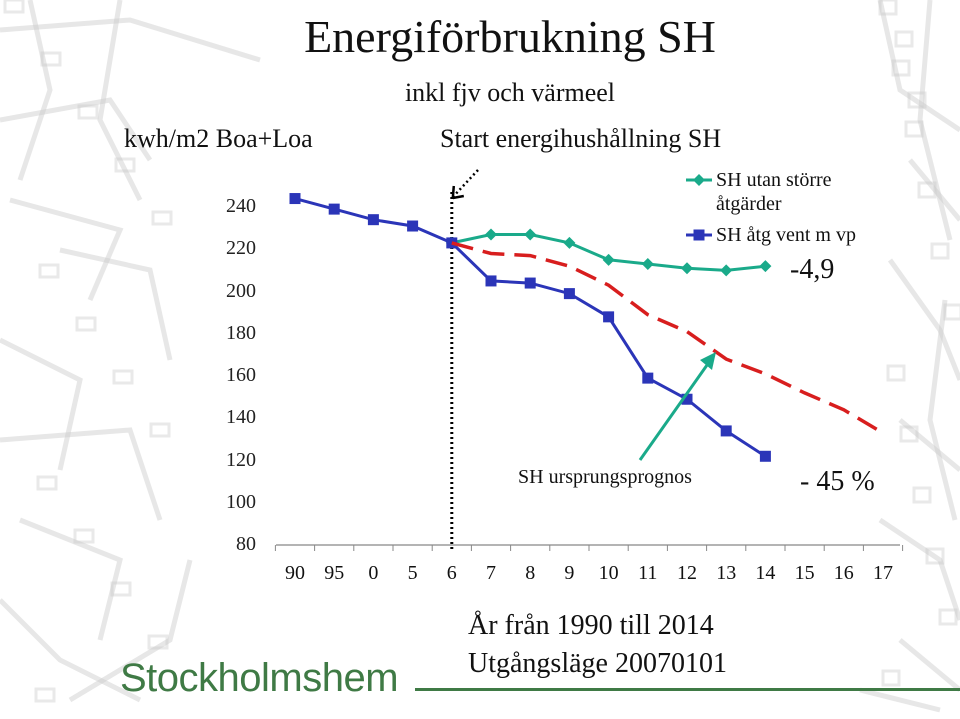  What do you see at coordinates (295, 573) in the screenshot?
I see `x-tick-label: 90` at bounding box center [295, 573].